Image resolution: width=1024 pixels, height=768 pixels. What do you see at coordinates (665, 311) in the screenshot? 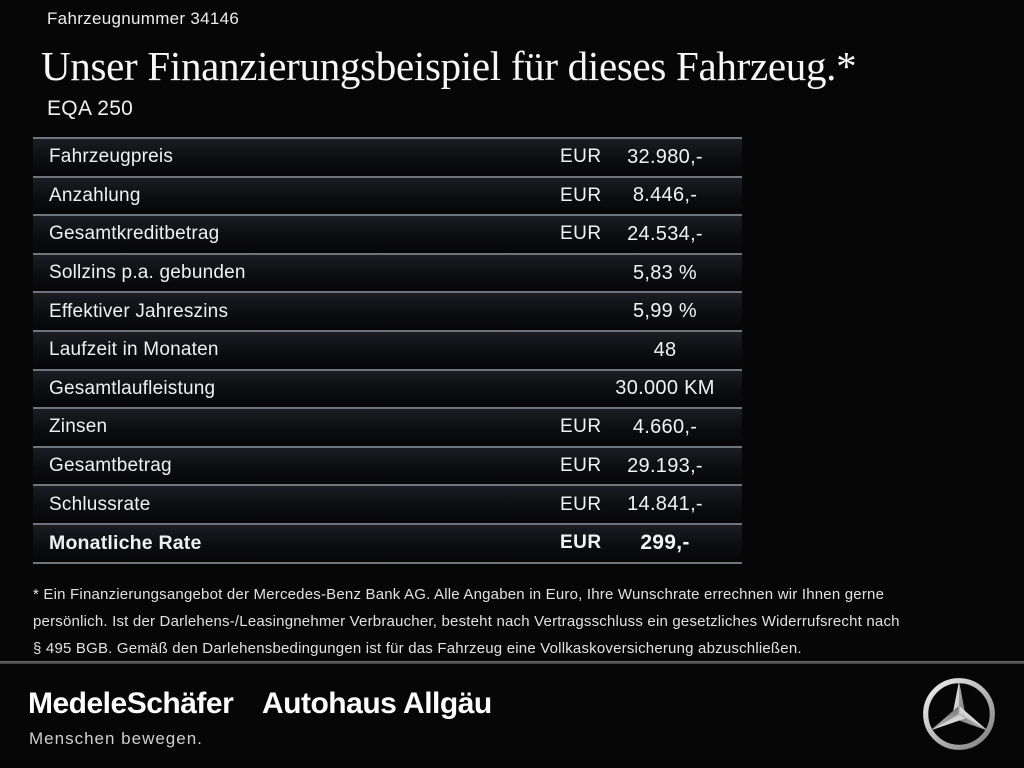
I see `row-value: 5,99 %` at bounding box center [665, 311].